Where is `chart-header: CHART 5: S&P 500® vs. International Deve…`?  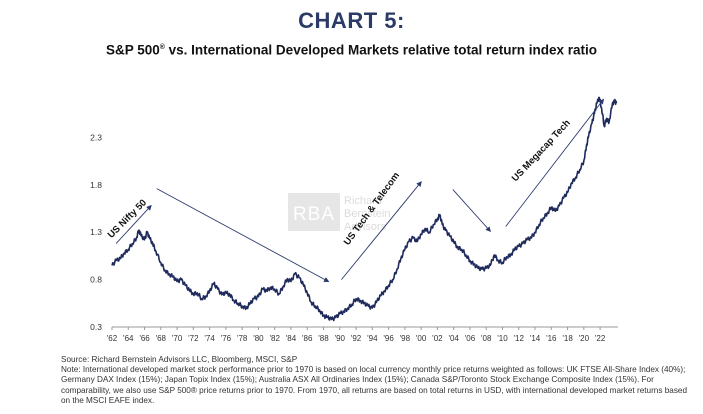 chart-header: CHART 5: S&P 500® vs. International Deve… is located at coordinates (351, 33).